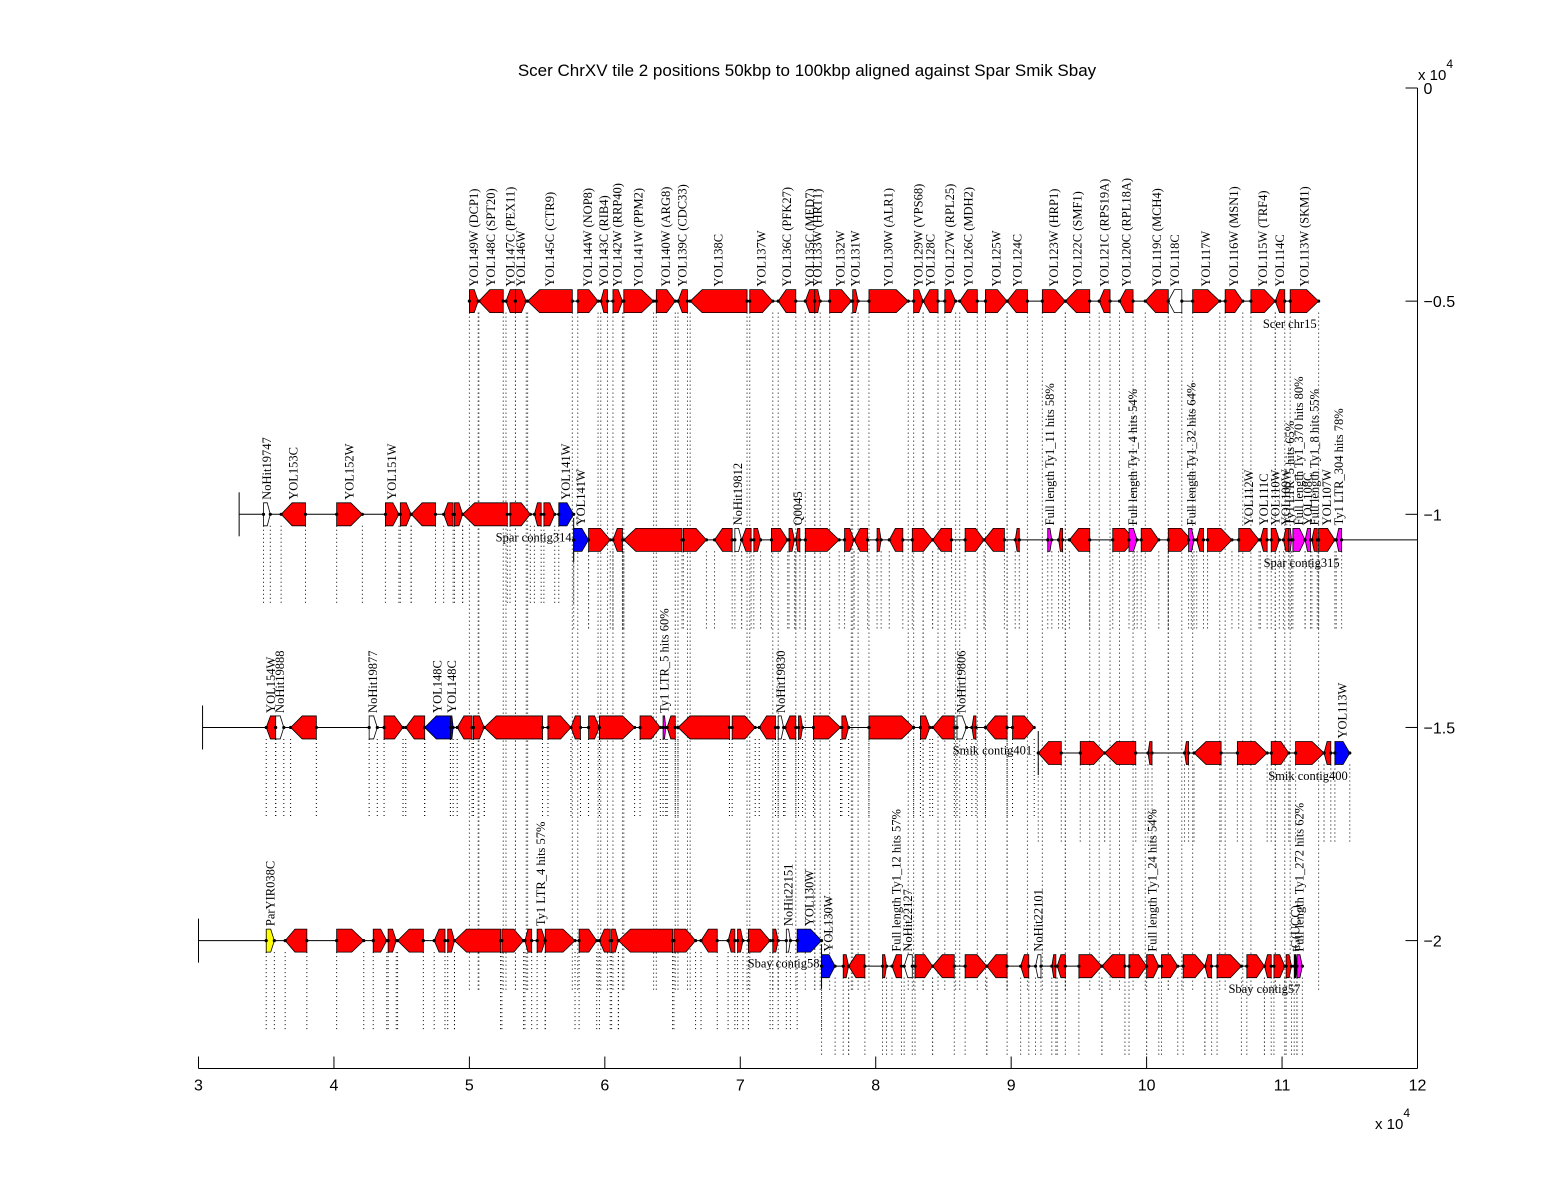 The image size is (1568, 1200). I want to click on gene: YOL108C, so click(1308, 512).